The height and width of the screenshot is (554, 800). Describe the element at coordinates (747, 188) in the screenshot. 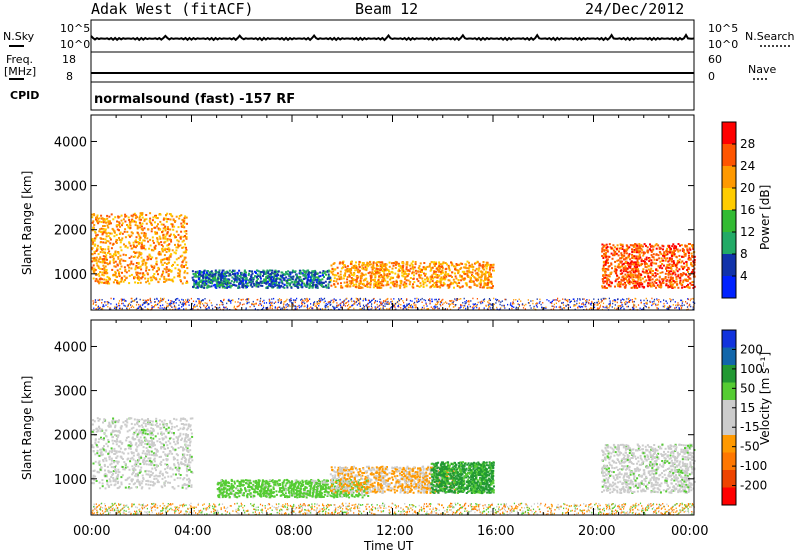

I see `power-colorbar-tick-label-2: 20` at that location.